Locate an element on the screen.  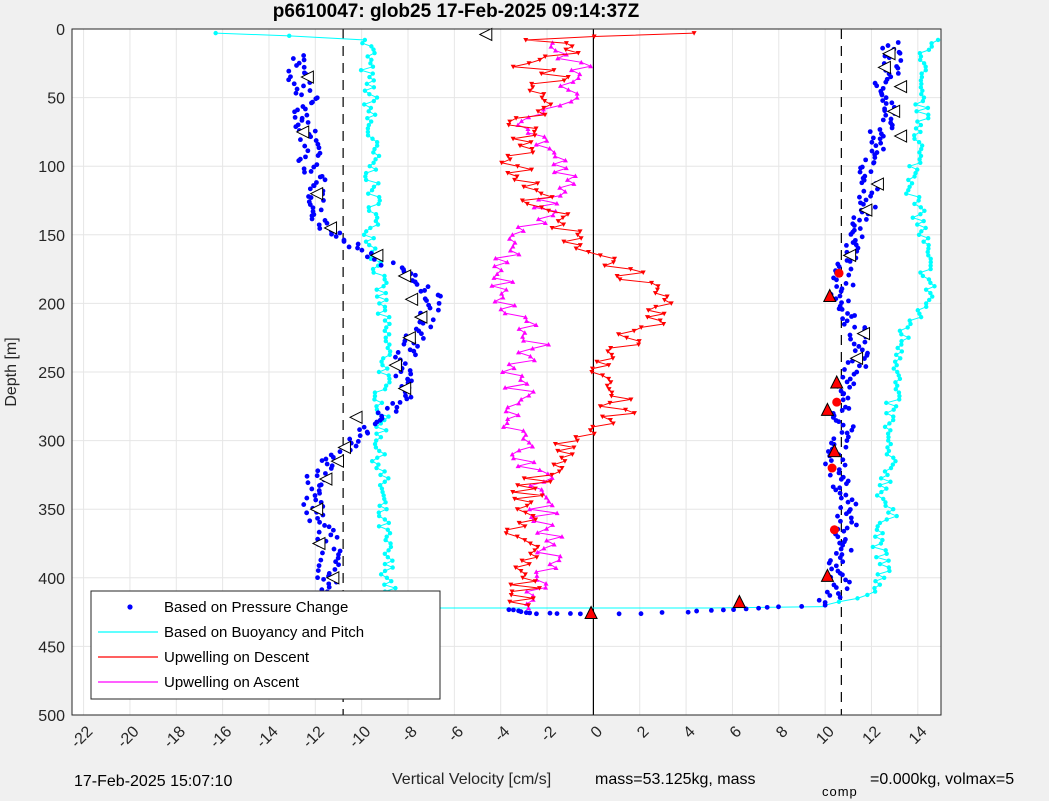
red-circle-marker is located at coordinates (837, 402).